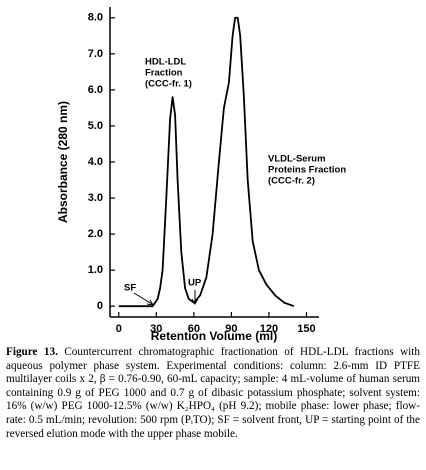 This screenshot has width=426, height=470. Describe the element at coordinates (307, 170) in the screenshot. I see `annotation: Proteins Fraction` at that location.